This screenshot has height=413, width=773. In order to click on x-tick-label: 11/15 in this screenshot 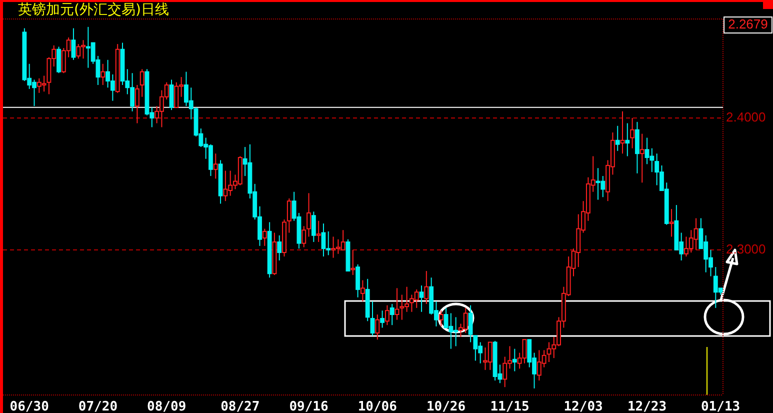, I will do `click(510, 406)`.